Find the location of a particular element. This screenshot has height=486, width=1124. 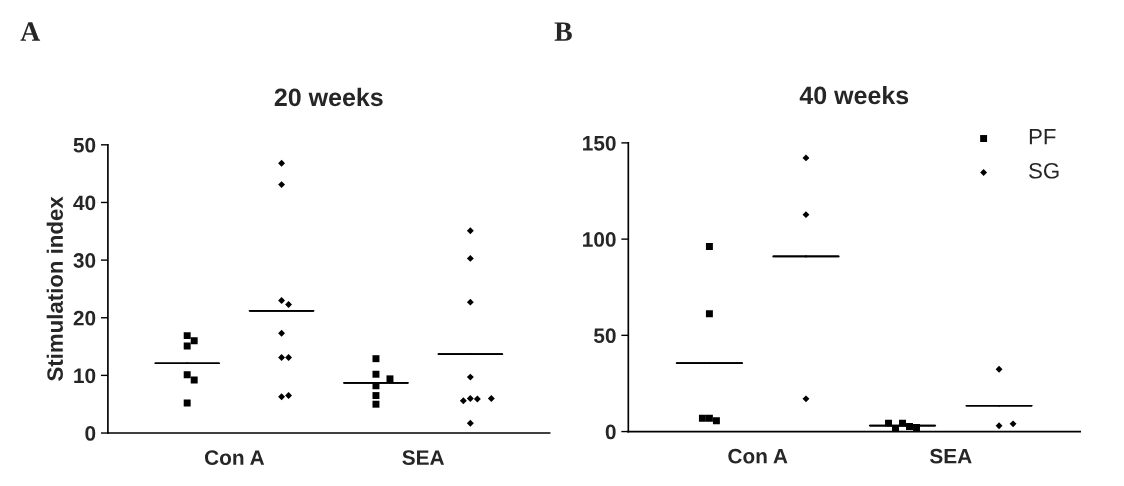

y-tick-label: 40 is located at coordinates (84, 203).